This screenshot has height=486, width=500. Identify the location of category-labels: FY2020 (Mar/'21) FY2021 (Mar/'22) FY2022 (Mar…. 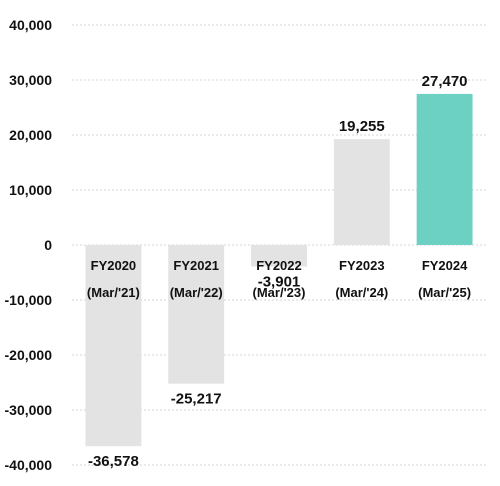
(279, 279).